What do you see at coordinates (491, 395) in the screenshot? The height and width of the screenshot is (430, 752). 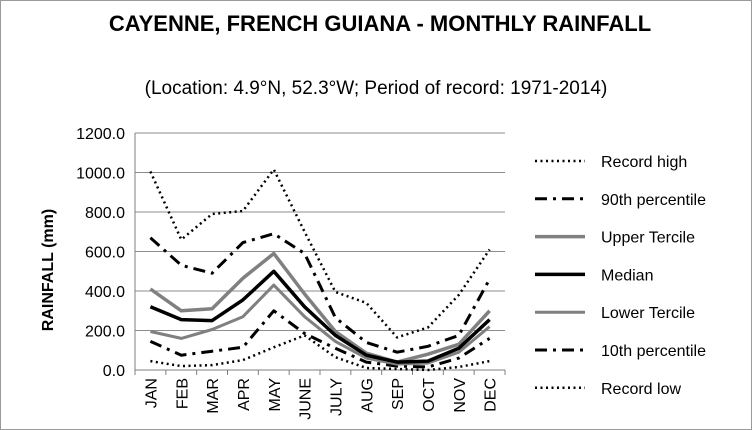 I see `x-tick-label: DEC` at bounding box center [491, 395].